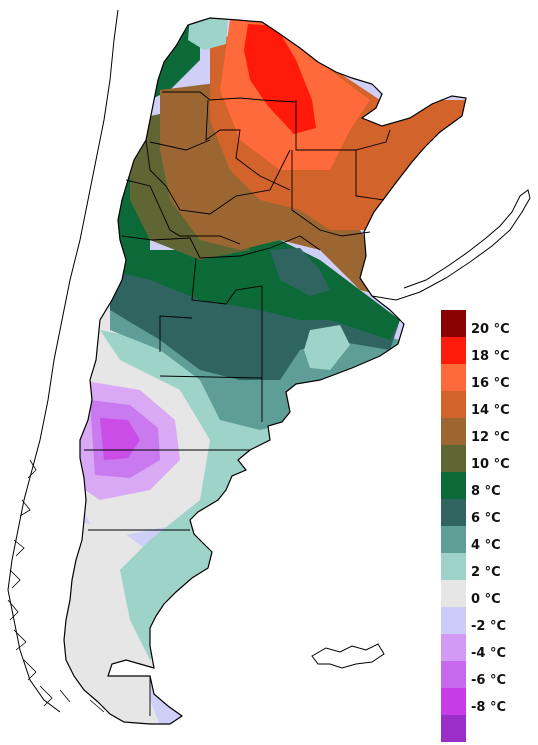 The width and height of the screenshot is (538, 745). Describe the element at coordinates (348, 656) in the screenshot. I see `falkland-islands` at that location.